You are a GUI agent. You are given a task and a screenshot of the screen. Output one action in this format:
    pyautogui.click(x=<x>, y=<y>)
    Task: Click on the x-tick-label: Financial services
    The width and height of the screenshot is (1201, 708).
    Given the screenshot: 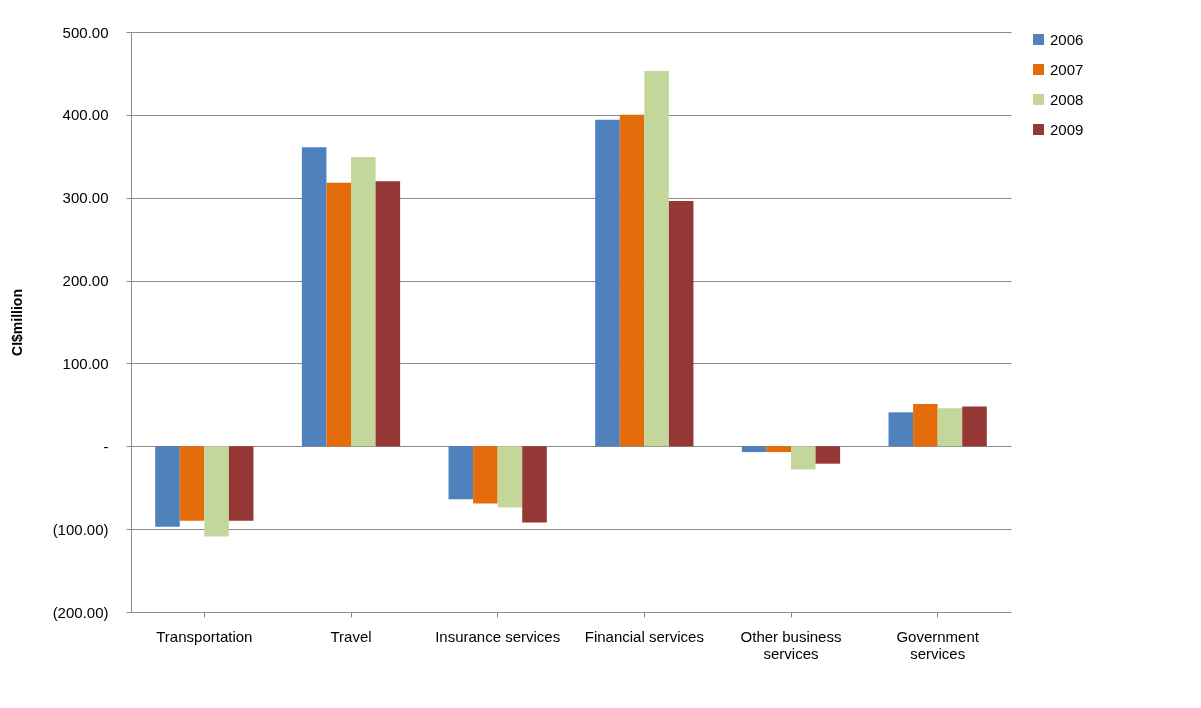 What is the action you would take?
    pyautogui.click(x=644, y=636)
    